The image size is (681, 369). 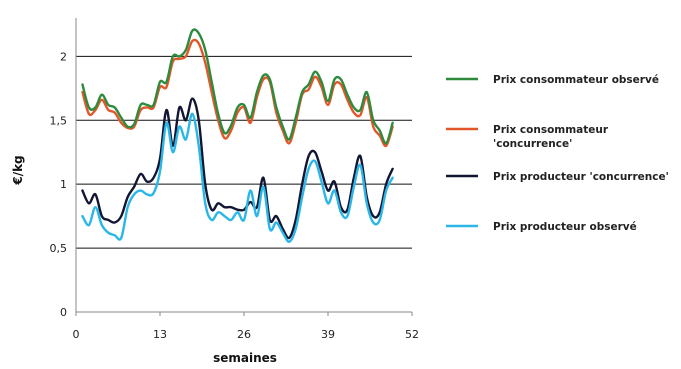 What do you see at coordinates (551, 130) in the screenshot?
I see `legend-label: Prix consommateur` at bounding box center [551, 130].